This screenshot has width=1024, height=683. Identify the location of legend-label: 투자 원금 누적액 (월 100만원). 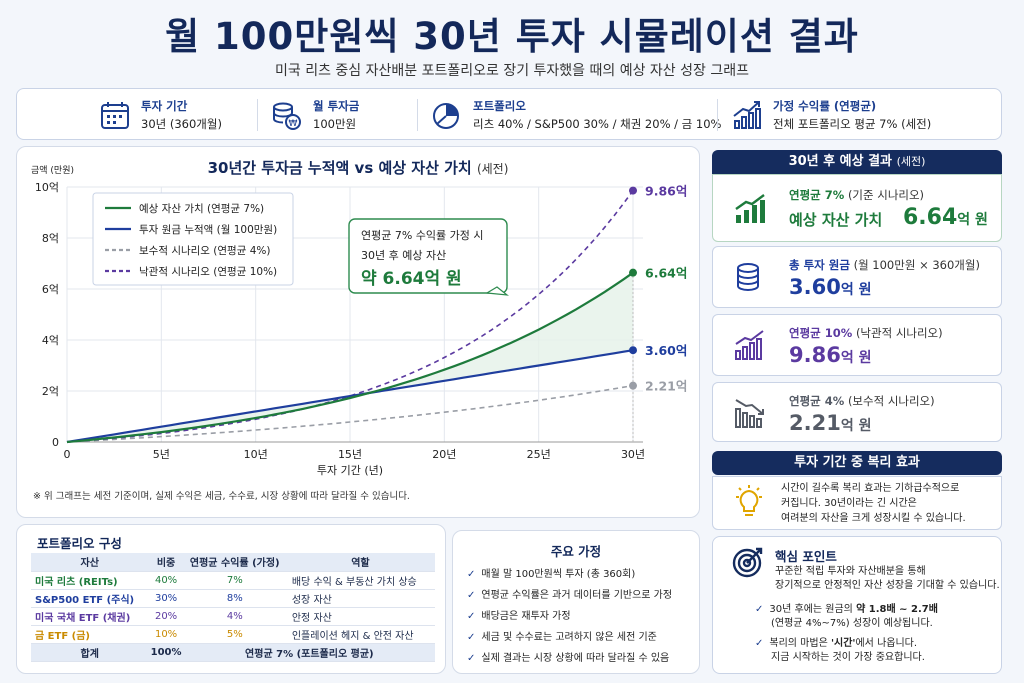
(208, 230).